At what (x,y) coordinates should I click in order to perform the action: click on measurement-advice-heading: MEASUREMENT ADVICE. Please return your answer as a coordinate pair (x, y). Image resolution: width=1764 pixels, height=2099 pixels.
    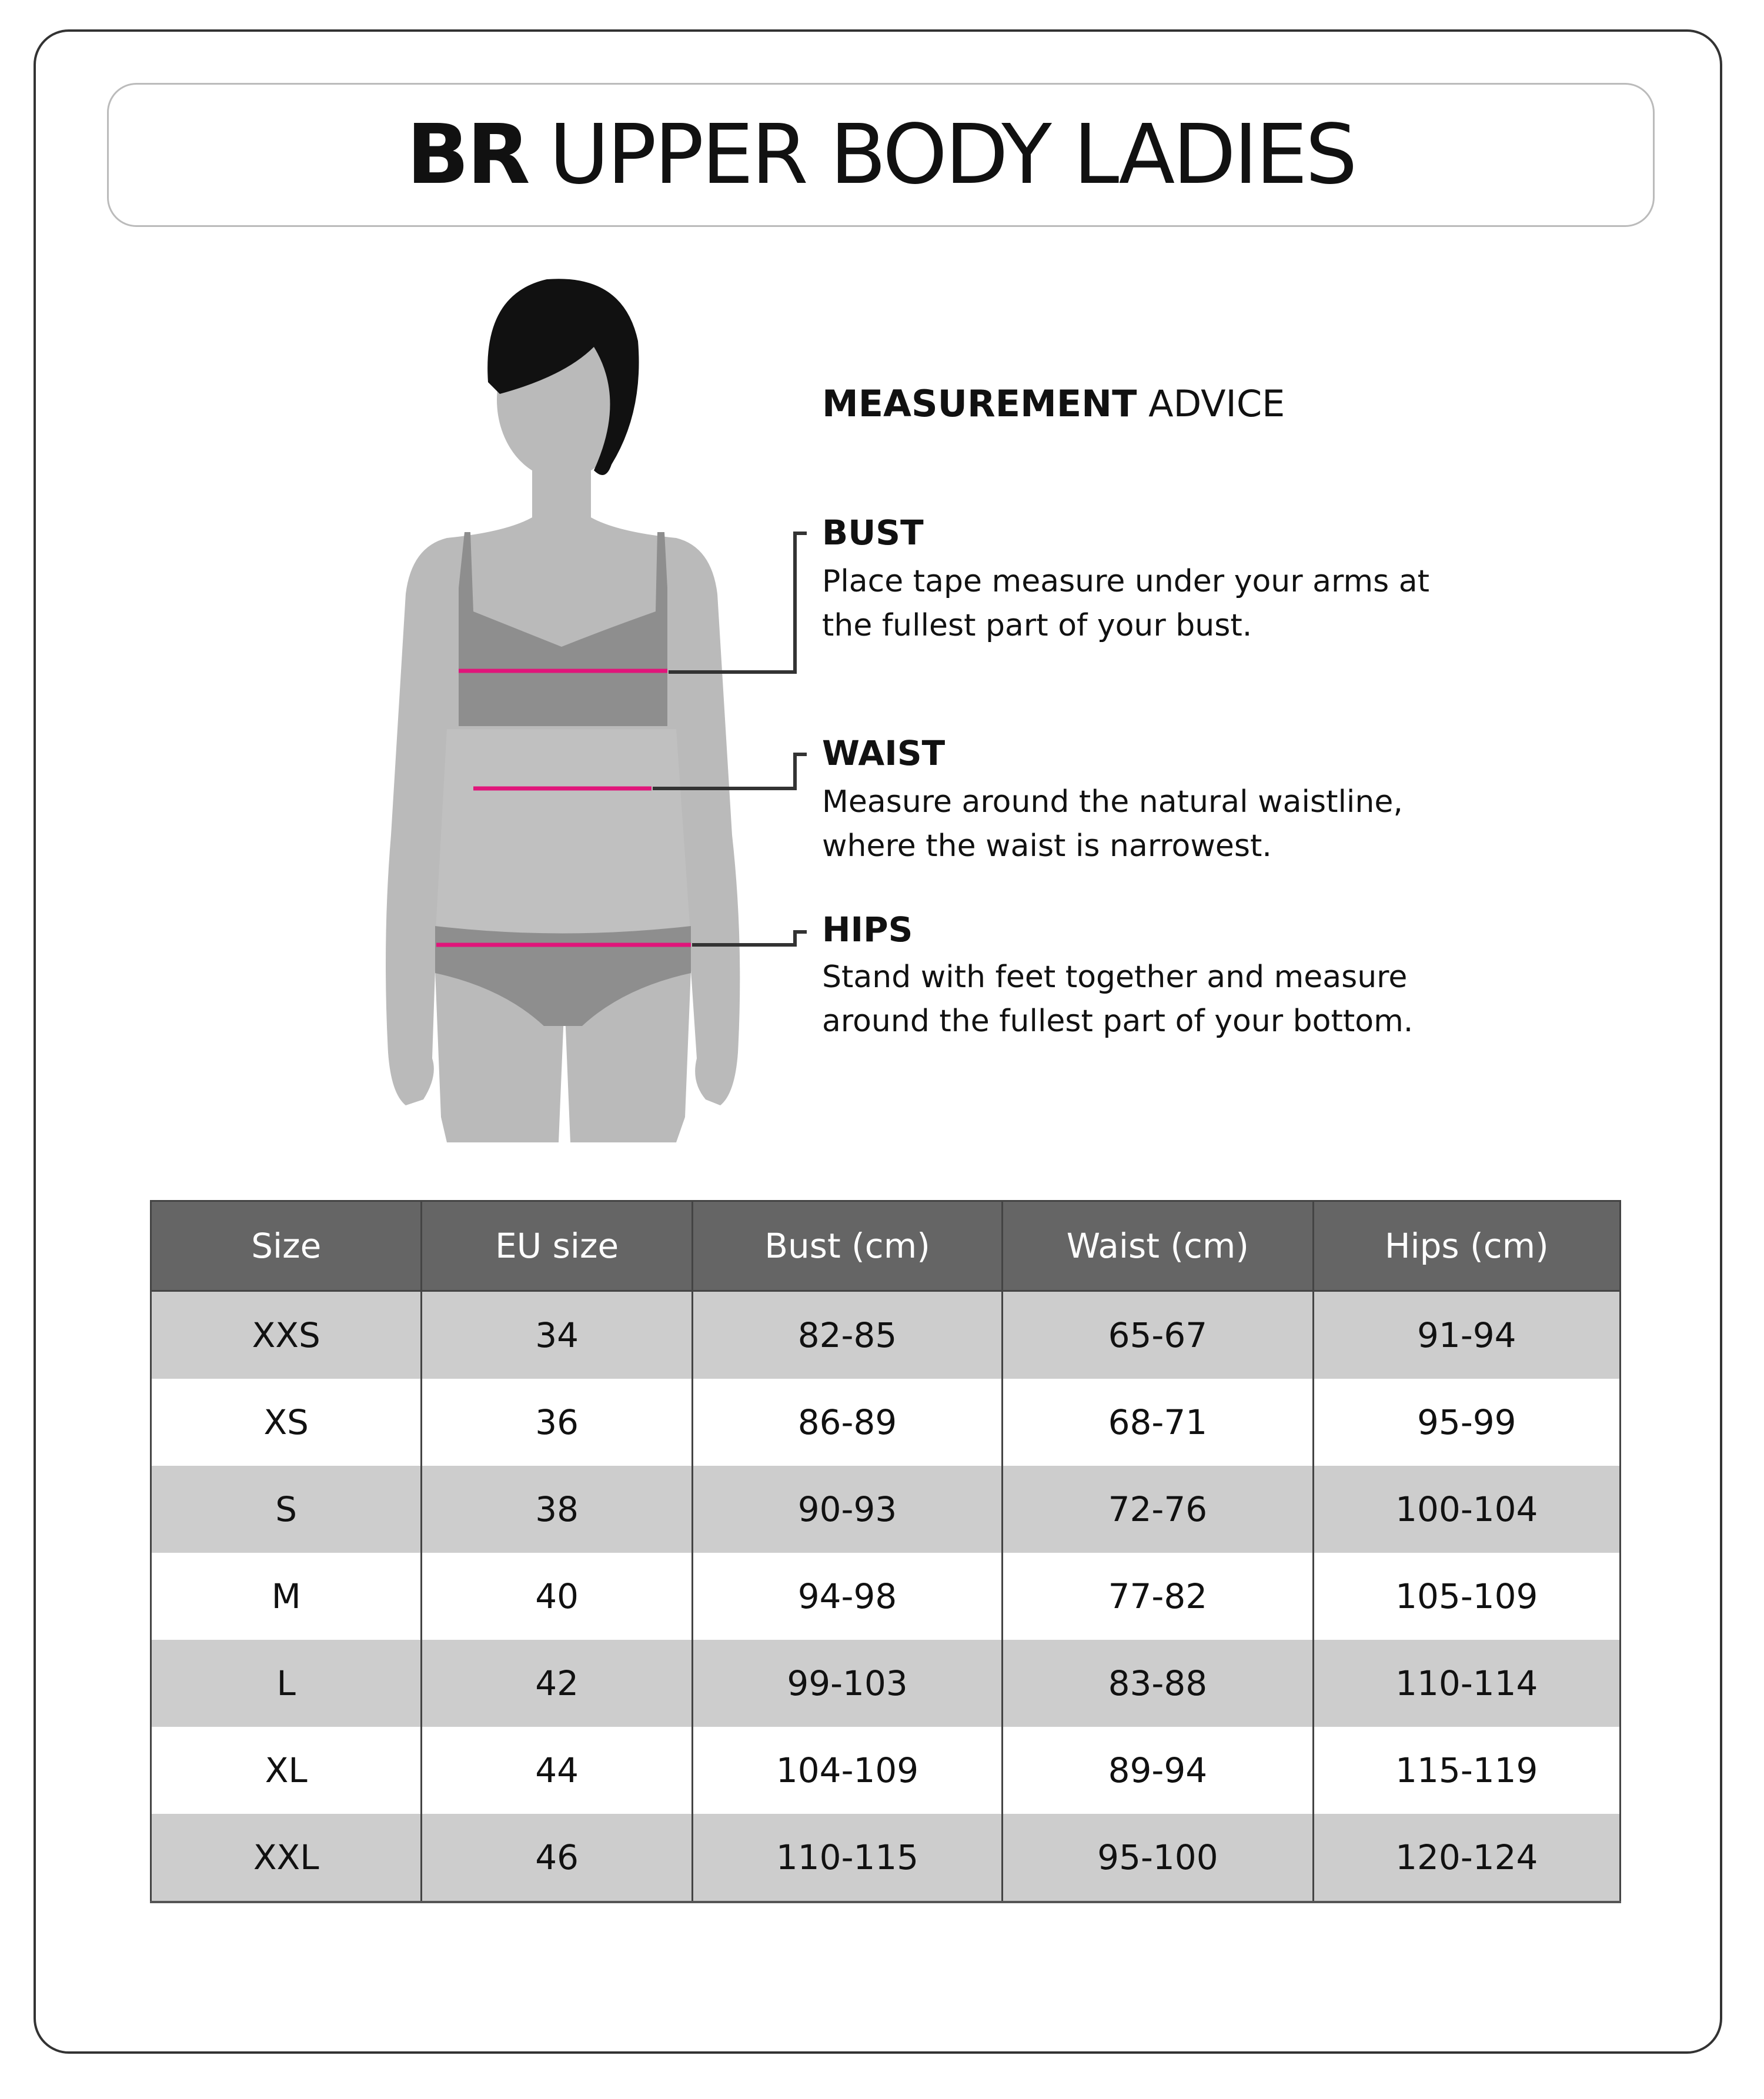
    Looking at the image, I should click on (1053, 404).